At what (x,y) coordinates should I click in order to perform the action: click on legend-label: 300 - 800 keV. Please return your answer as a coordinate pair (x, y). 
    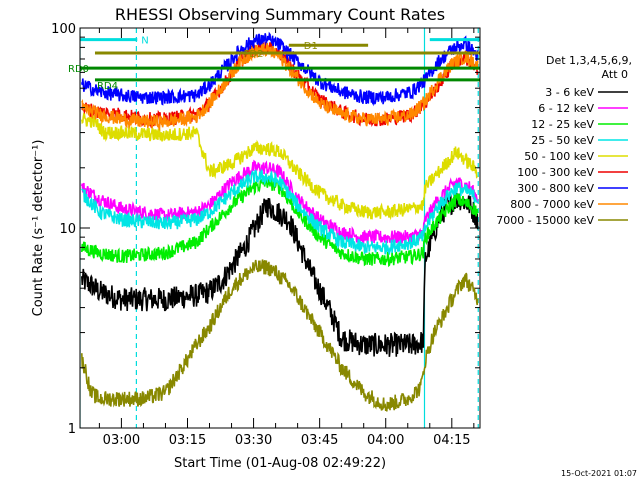
    Looking at the image, I should click on (555, 188).